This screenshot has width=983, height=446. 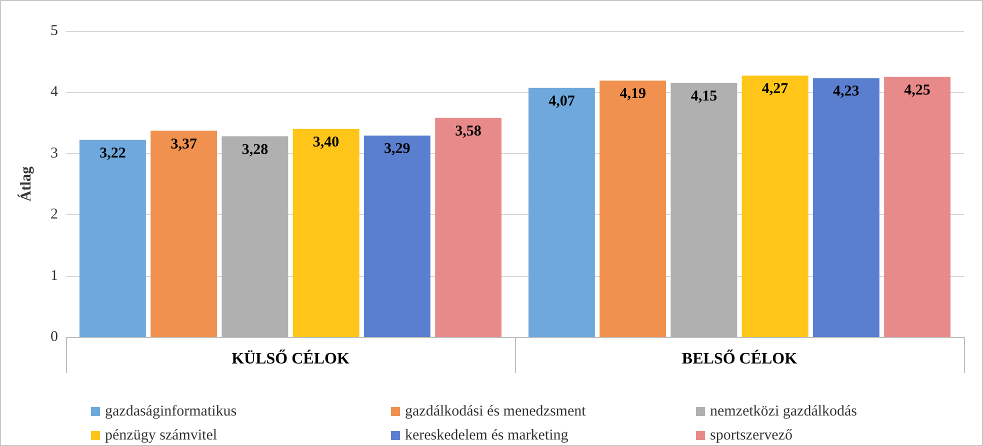 I want to click on legend-label: nemzetközi gazdálkodás, so click(x=784, y=412).